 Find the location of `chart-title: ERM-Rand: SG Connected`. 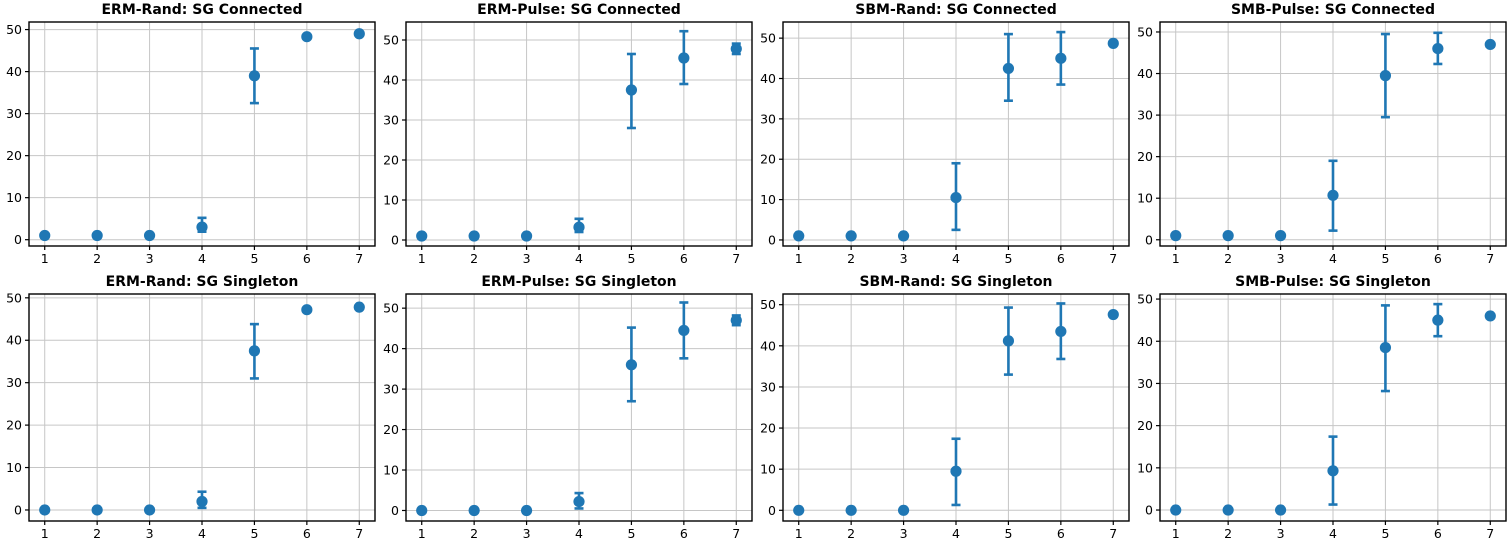

chart-title: ERM-Rand: SG Connected is located at coordinates (202, 10).